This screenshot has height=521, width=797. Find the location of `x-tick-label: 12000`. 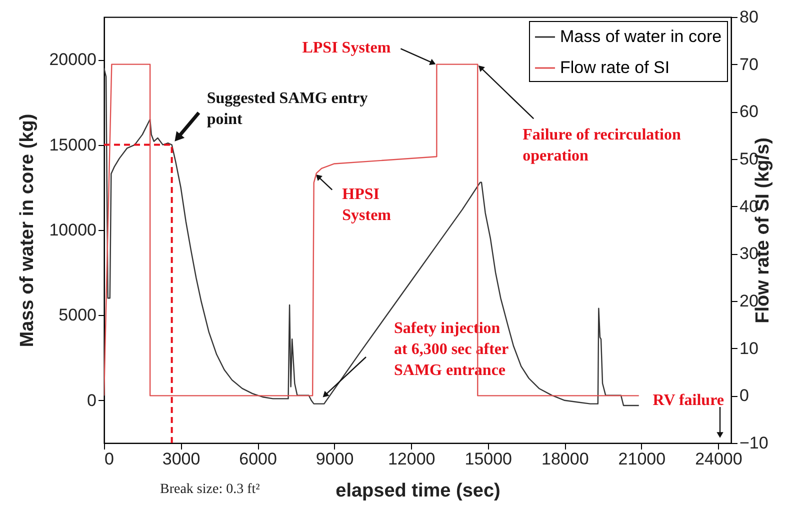

x-tick-label: 12000 is located at coordinates (412, 459).